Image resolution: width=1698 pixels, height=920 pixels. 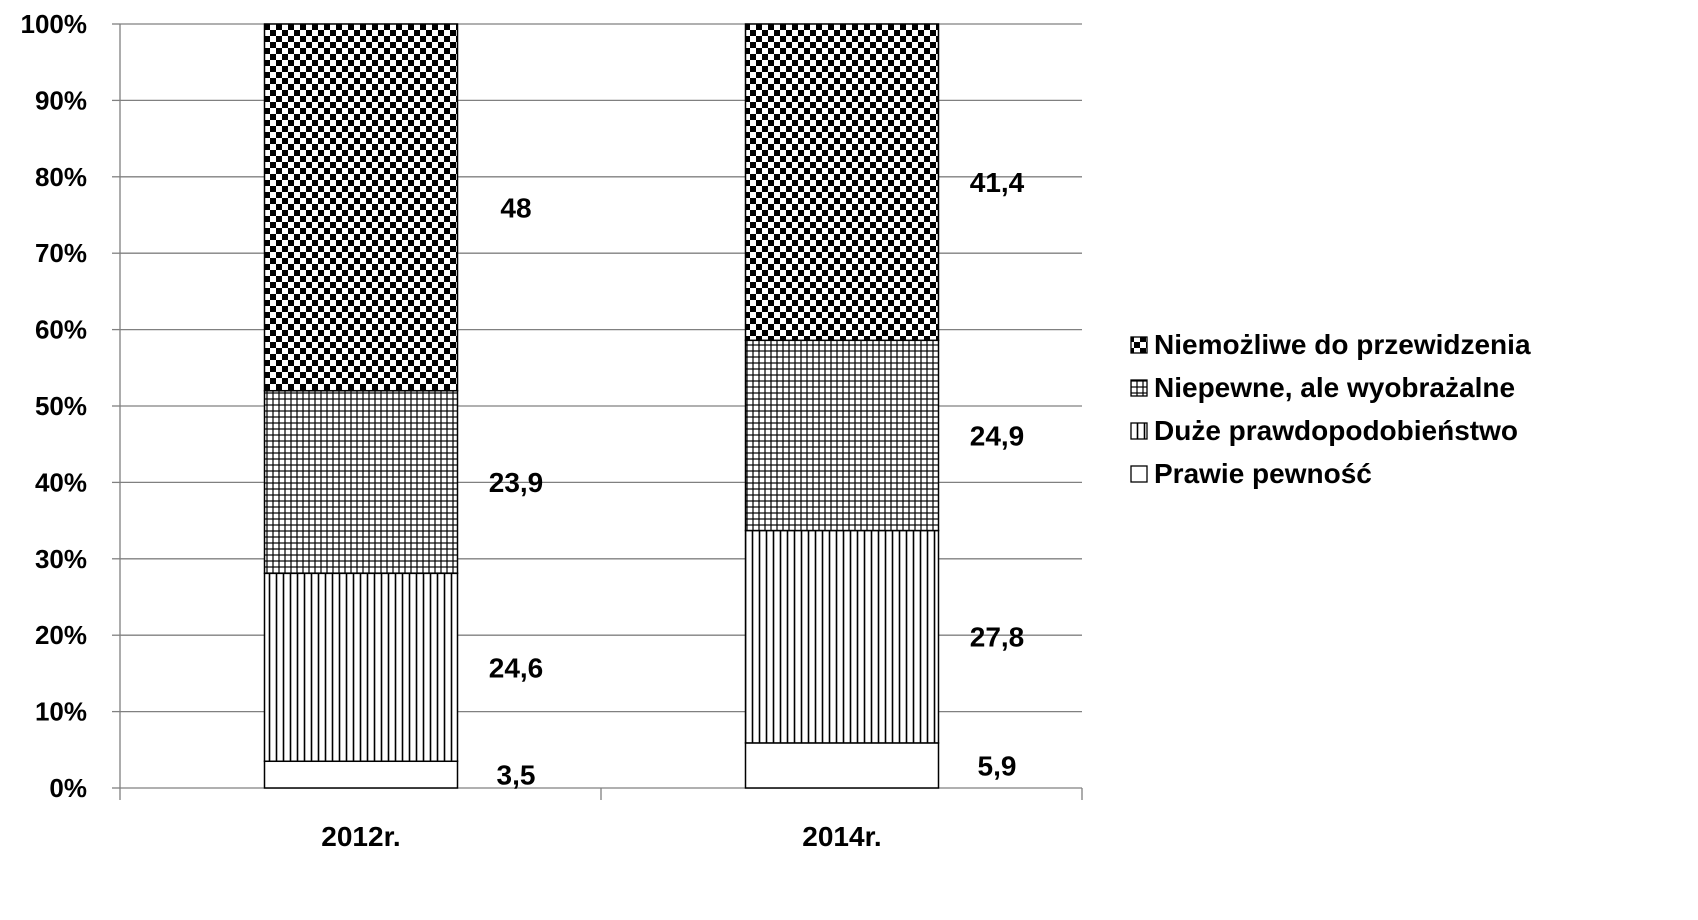 What do you see at coordinates (1334, 387) in the screenshot?
I see `legend-label: Niepewne, ale wyobrażalne` at bounding box center [1334, 387].